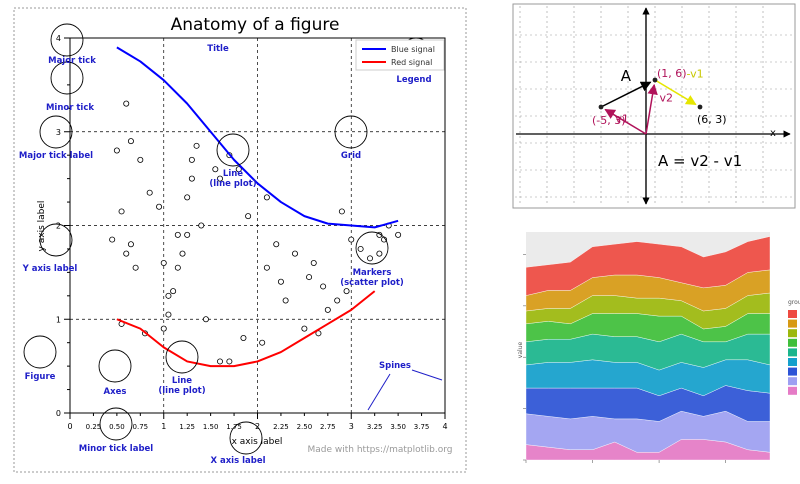  Describe the element at coordinates (56, 132) in the screenshot. I see `annotation-circle-major-tick-label` at that location.